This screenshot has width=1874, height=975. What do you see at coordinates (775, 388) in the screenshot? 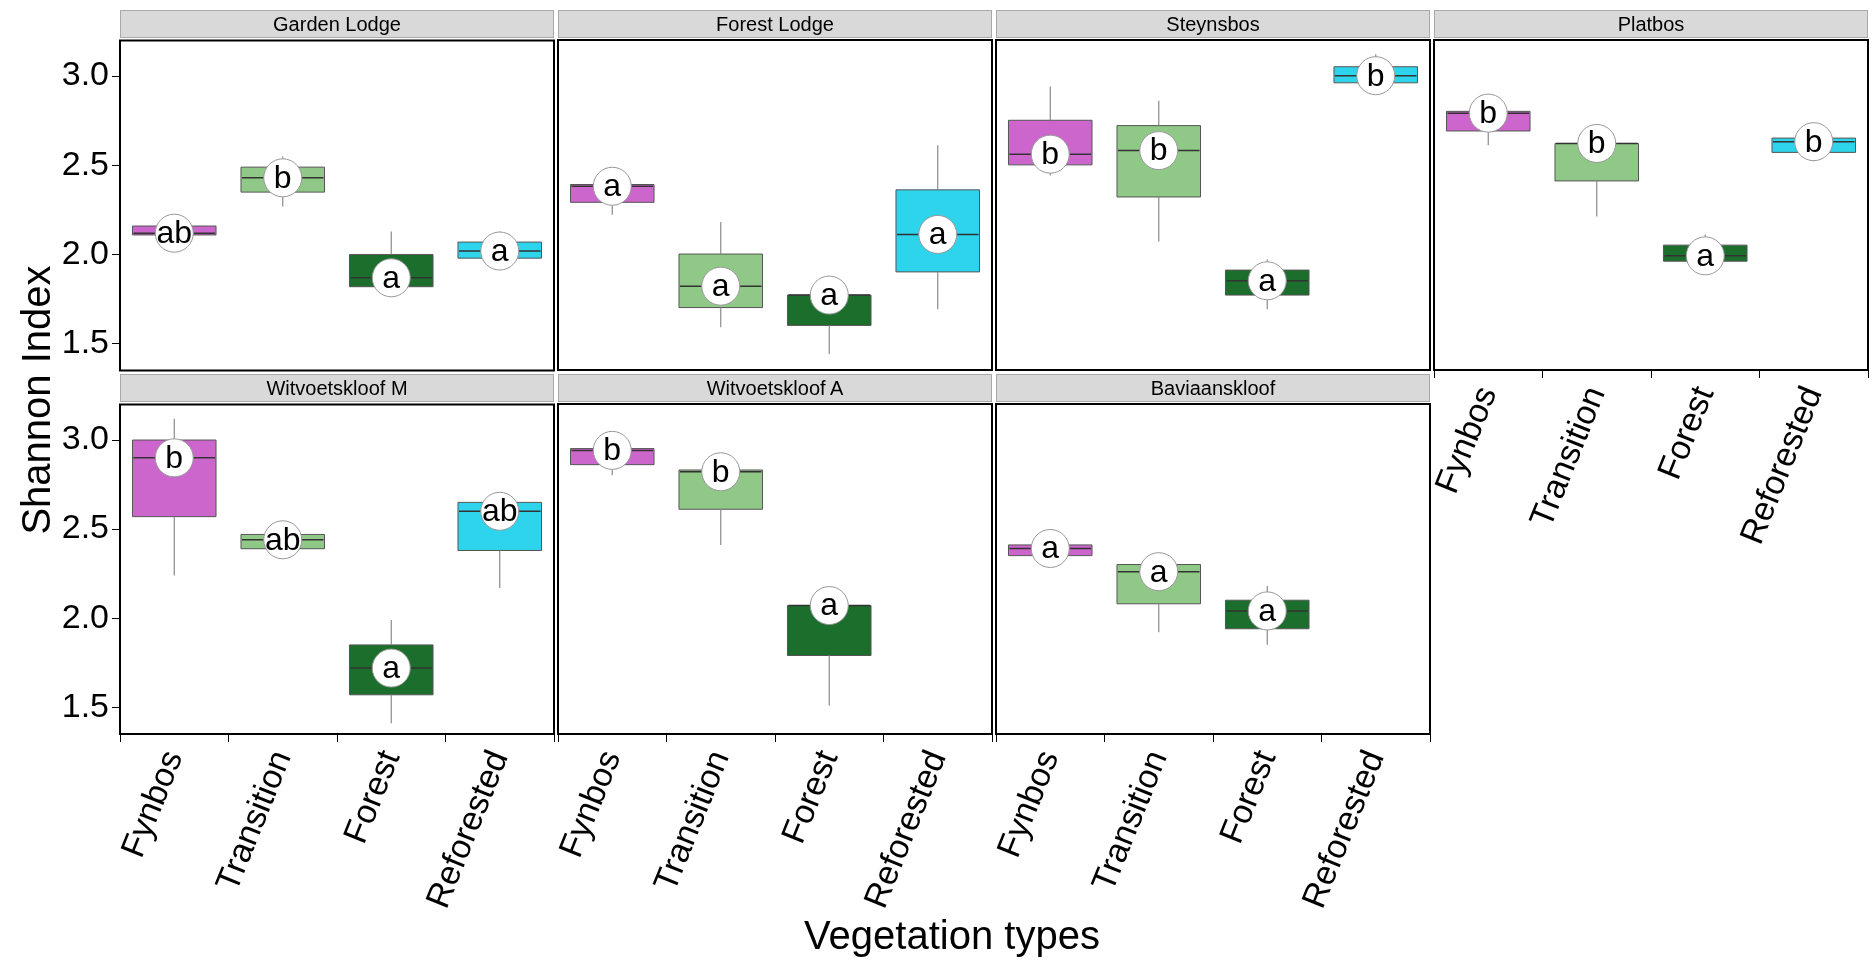
I see `chart-title: Witvoetskloof A` at bounding box center [775, 388].